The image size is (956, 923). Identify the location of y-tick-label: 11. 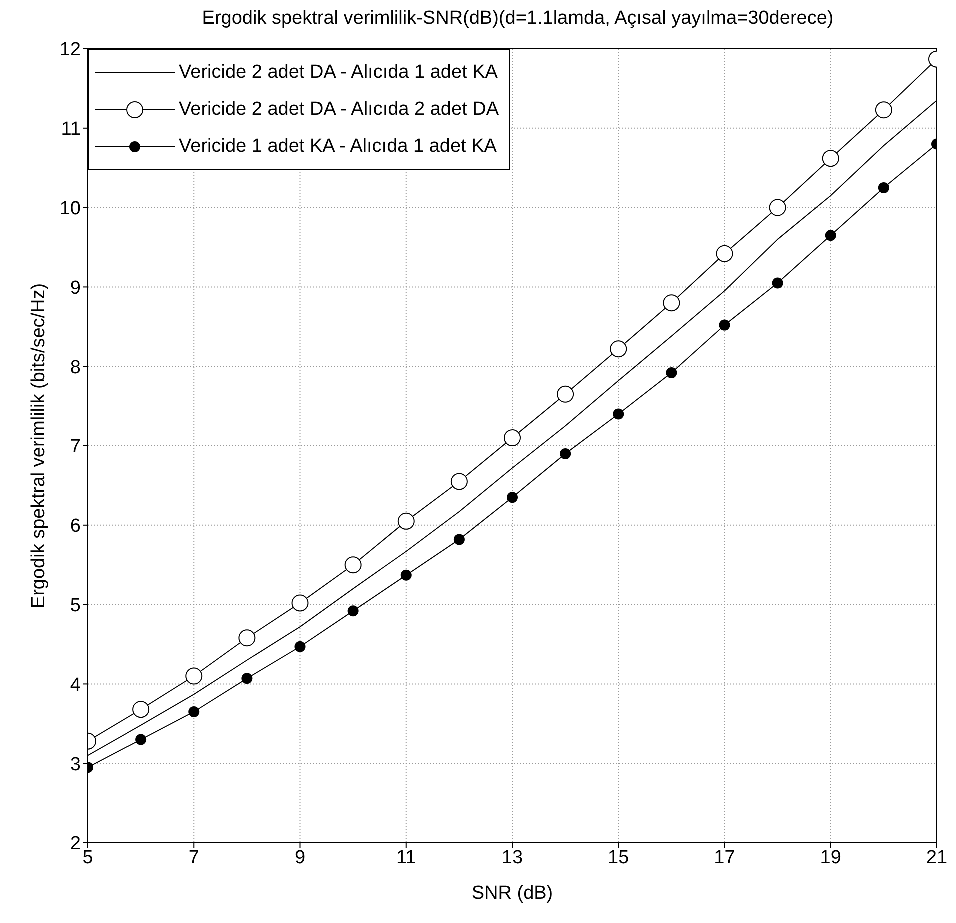
(71, 129).